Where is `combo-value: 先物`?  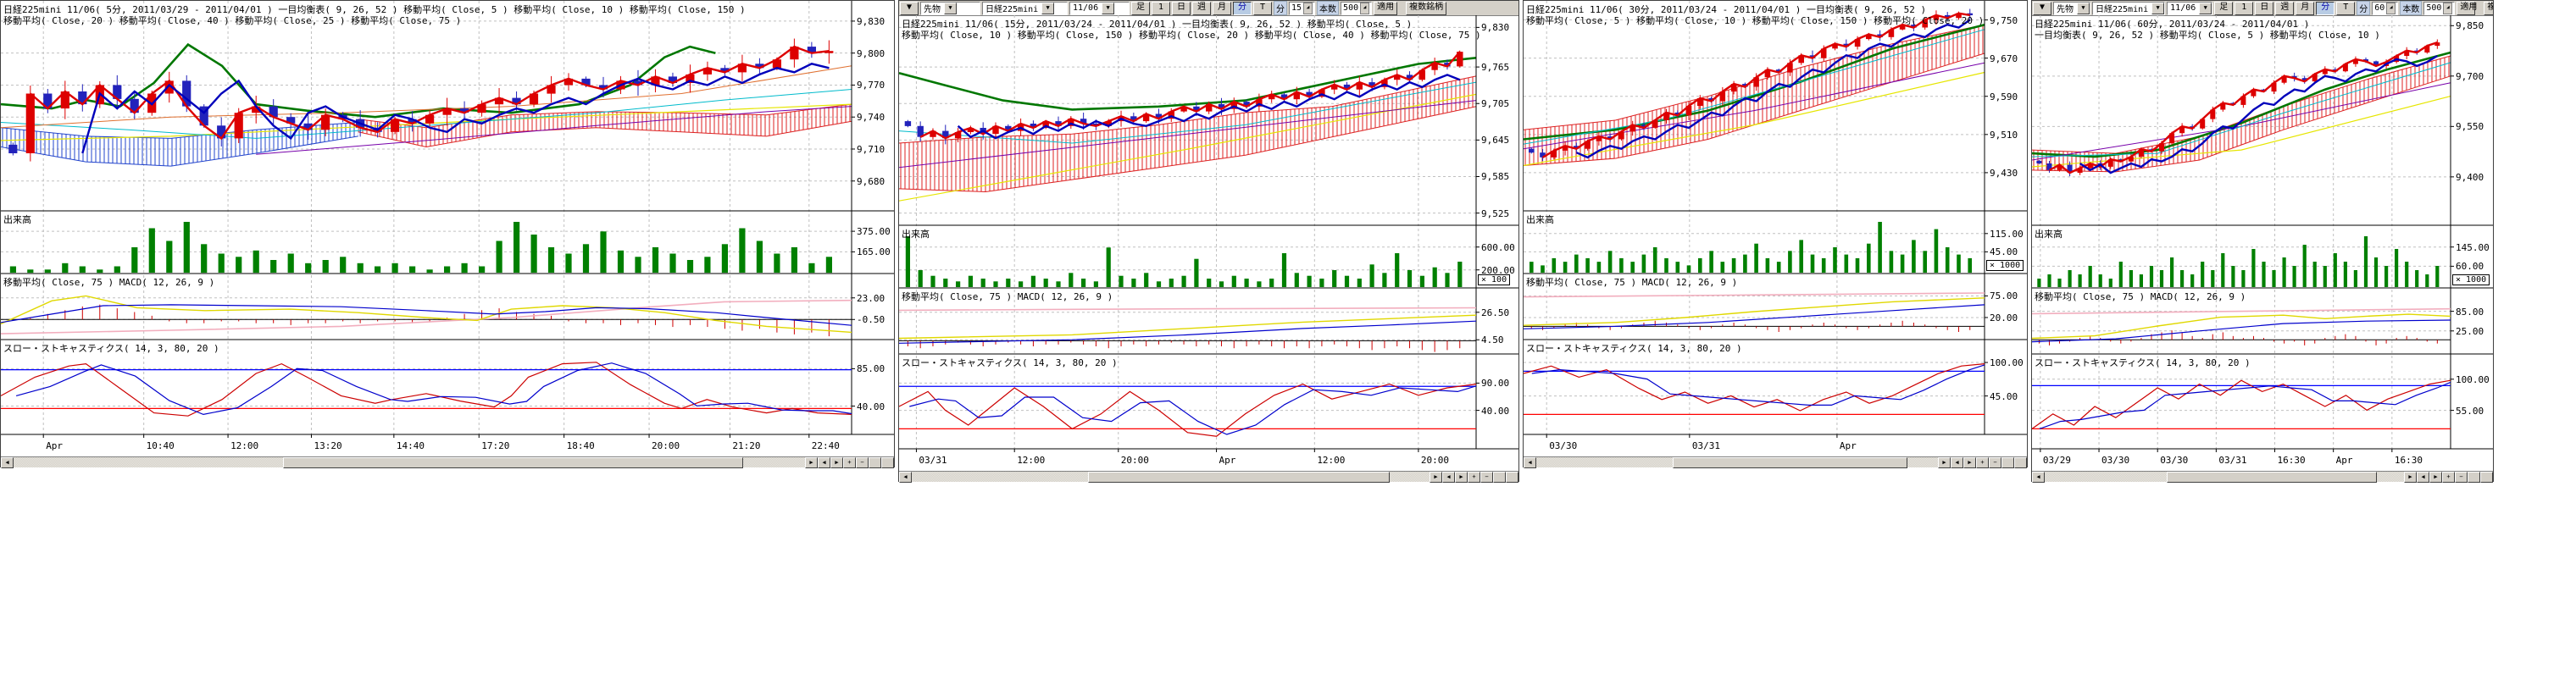
combo-value: 先物 is located at coordinates (933, 9).